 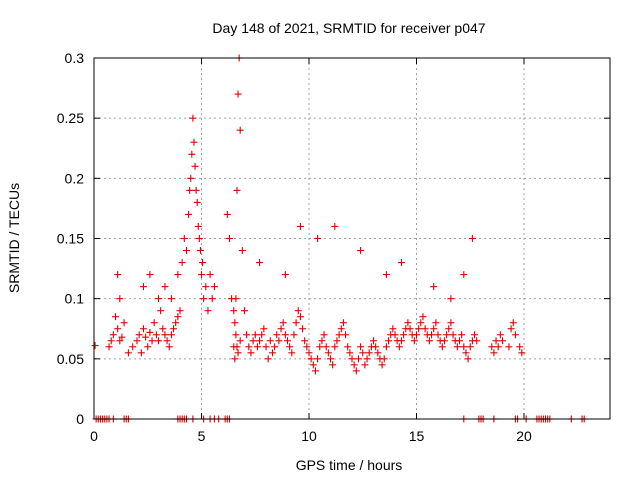 What do you see at coordinates (311, 436) in the screenshot?
I see `x-tick-labels: 0 5 10 15 20` at bounding box center [311, 436].